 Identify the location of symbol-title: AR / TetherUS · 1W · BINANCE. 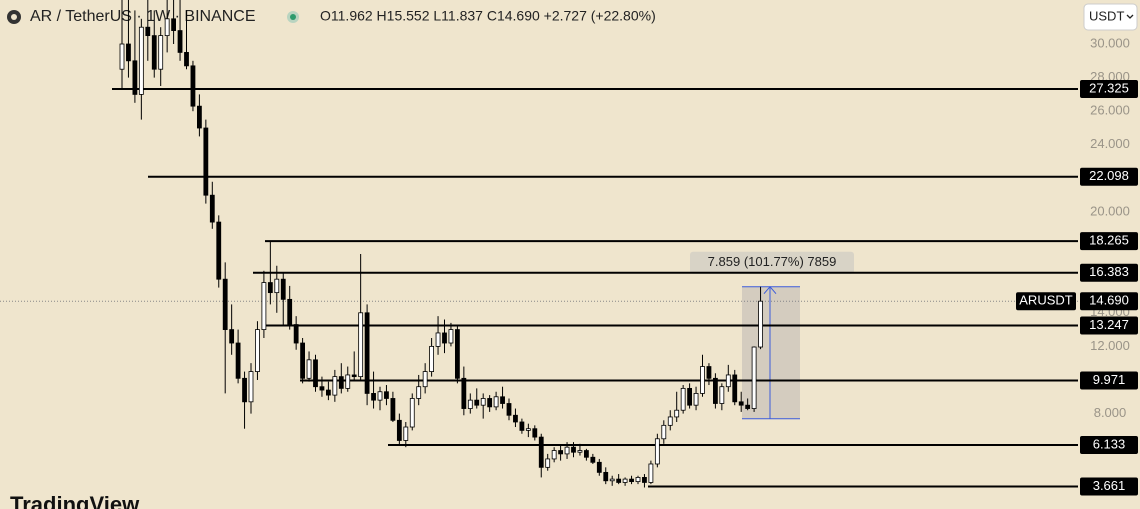
(143, 16).